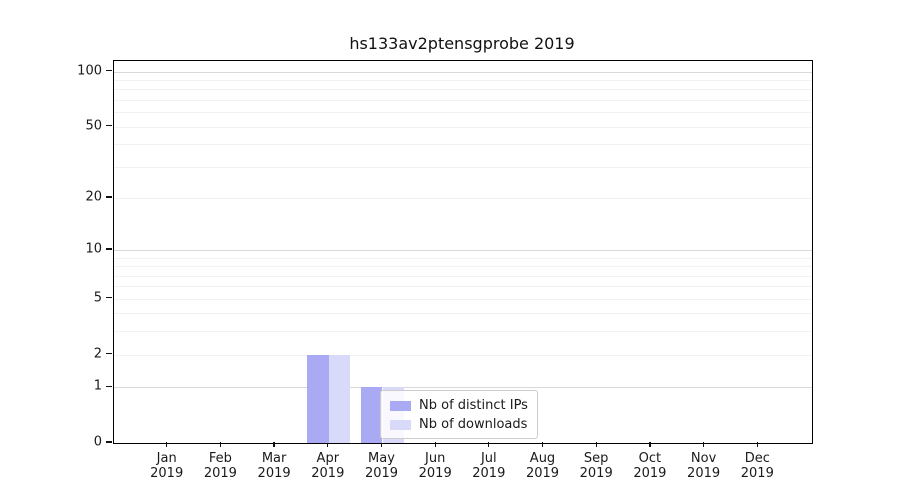 This screenshot has height=500, width=900. I want to click on x-tick-month: Jul, so click(488, 458).